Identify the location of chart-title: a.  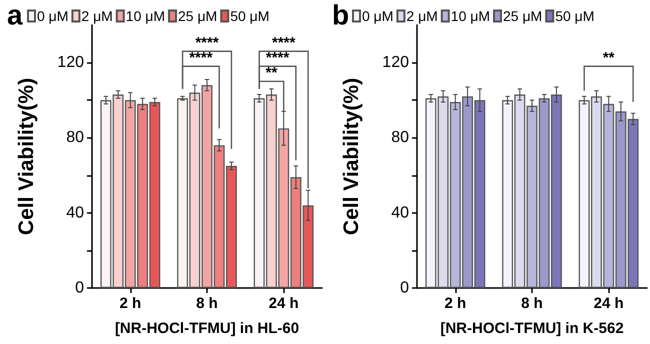
(15, 15).